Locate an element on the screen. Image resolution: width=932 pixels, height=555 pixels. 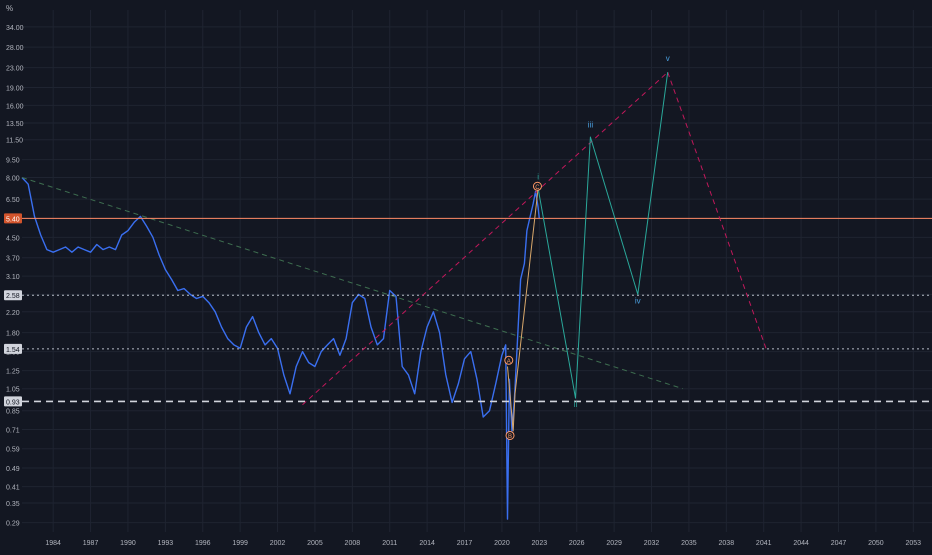
y-tick-label: 19.00 is located at coordinates (15, 88).